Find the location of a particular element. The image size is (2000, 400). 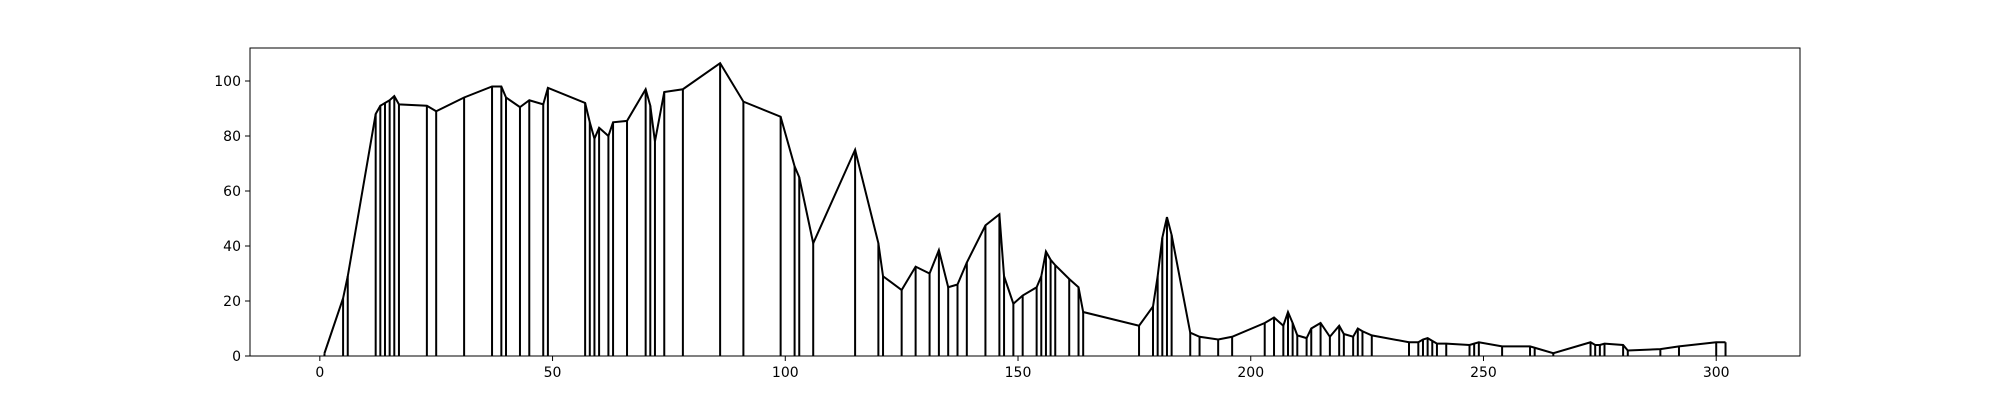

x-tick-label: 300 is located at coordinates (1716, 373).